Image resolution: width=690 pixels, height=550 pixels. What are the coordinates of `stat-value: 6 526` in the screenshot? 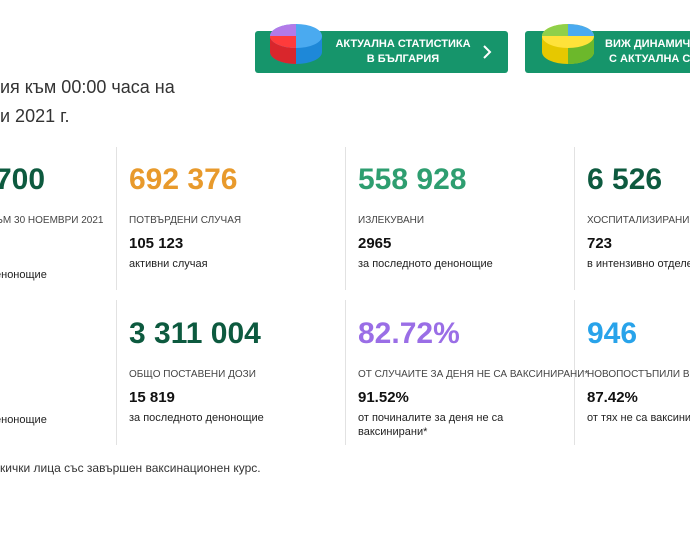 It's located at (625, 179).